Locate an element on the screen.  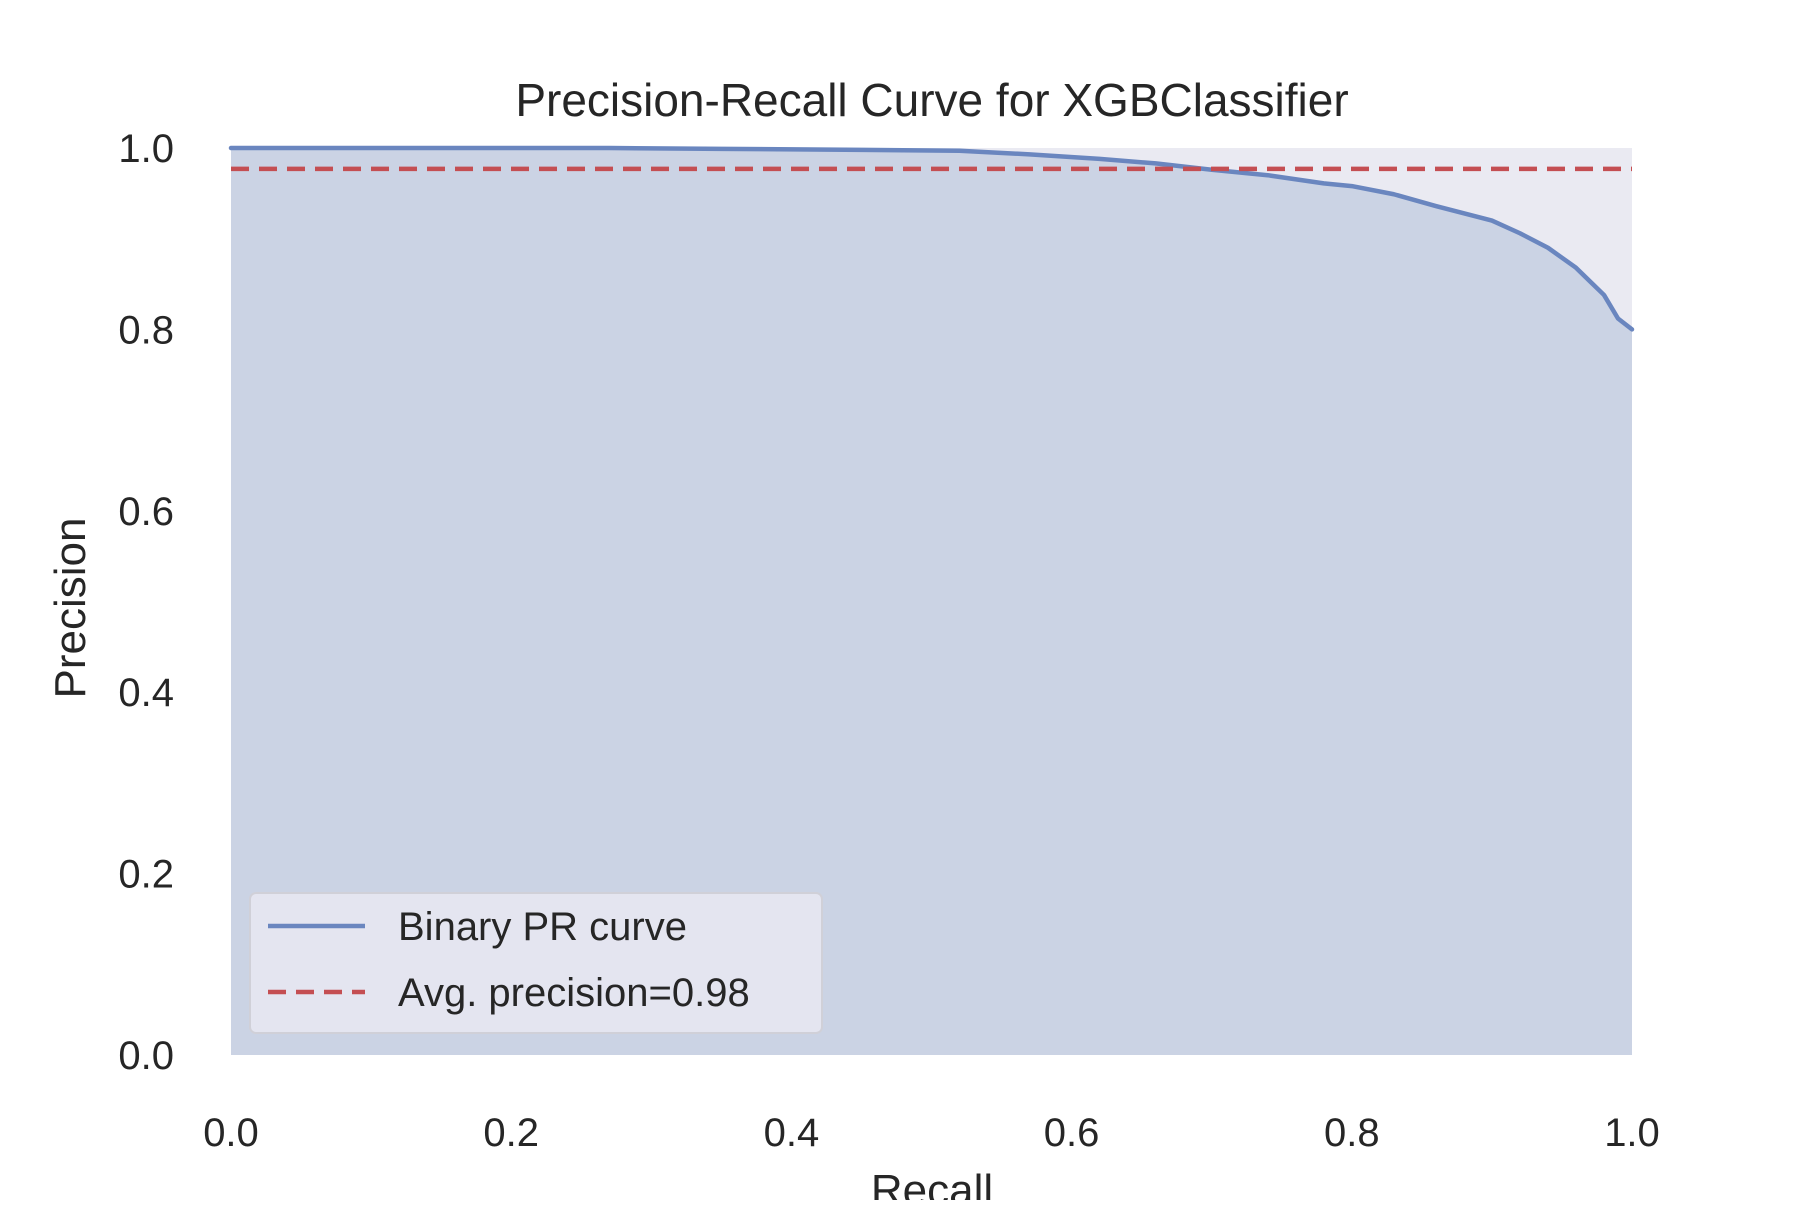
legend: Binary PR curve Avg. precision=0.98 is located at coordinates (536, 963).